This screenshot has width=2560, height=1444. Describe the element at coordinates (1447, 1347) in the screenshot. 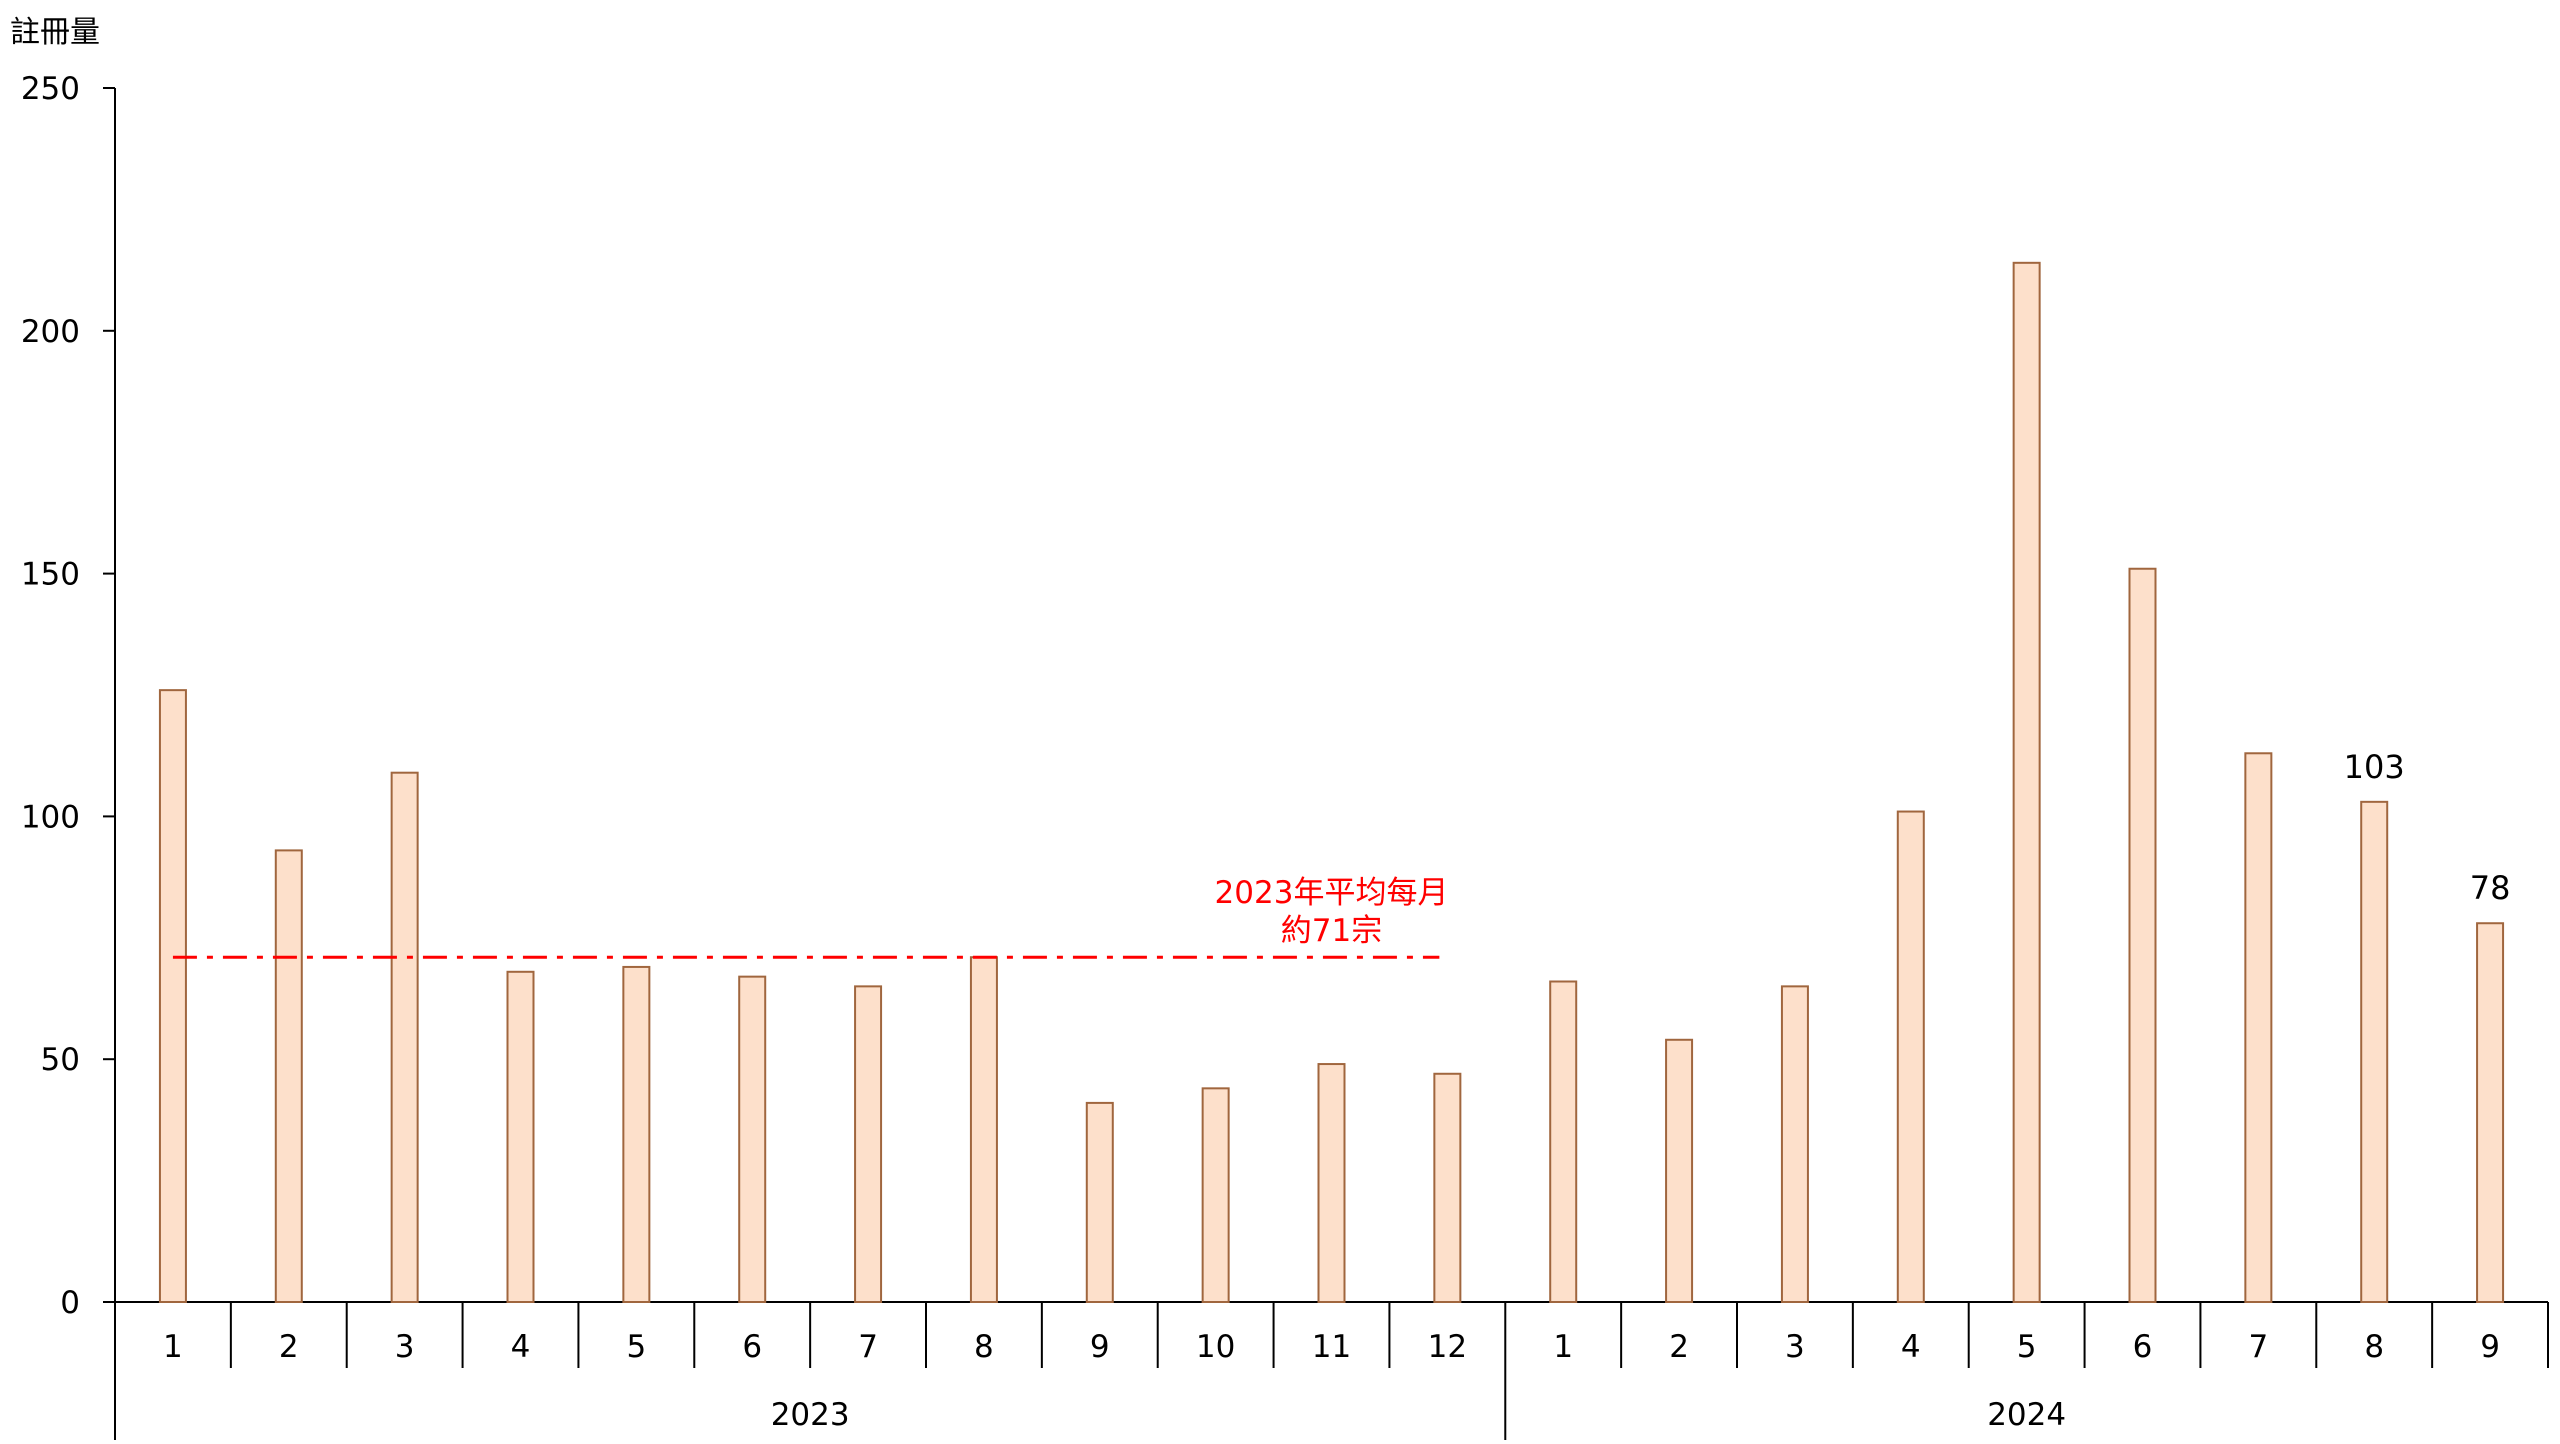

I see `month-tick-label: 12` at that location.